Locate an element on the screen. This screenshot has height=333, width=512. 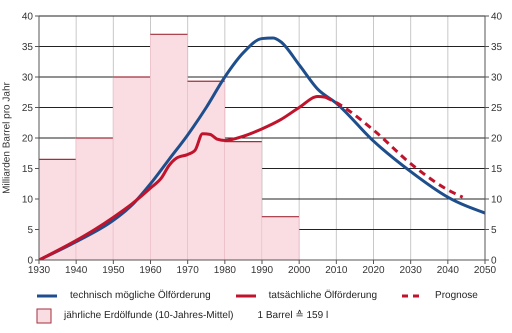
x-tick-label: 2040 is located at coordinates (448, 270).